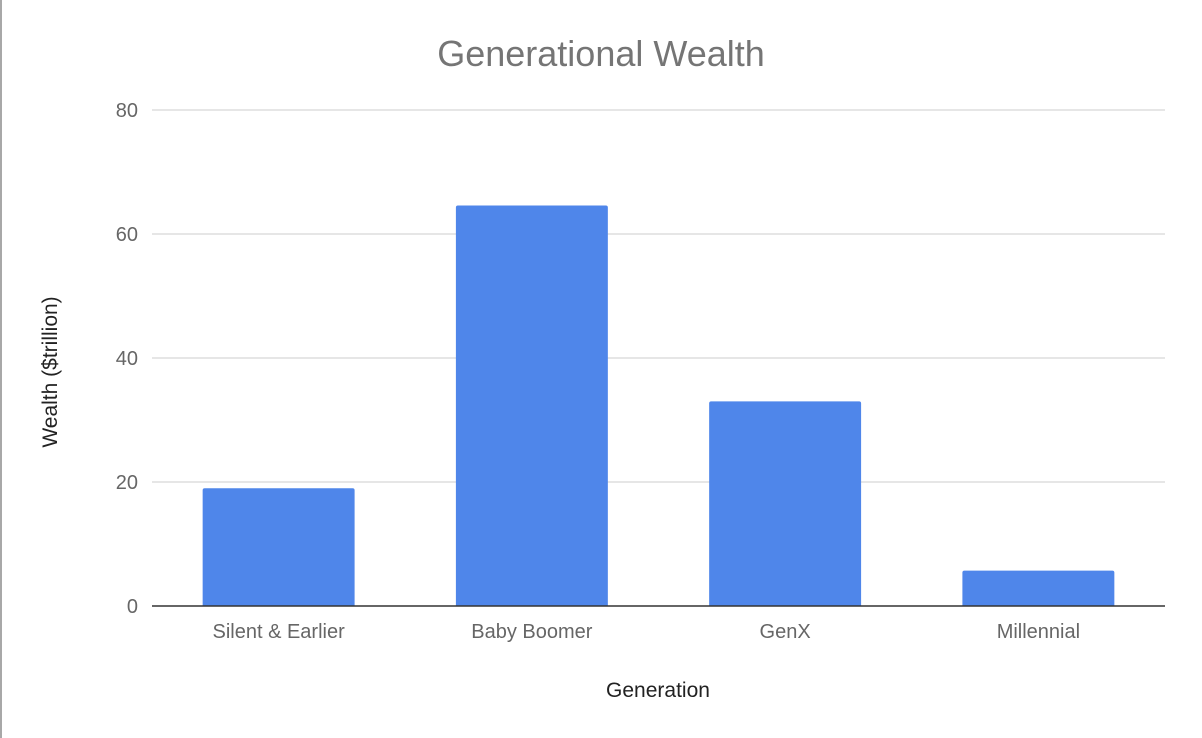 The width and height of the screenshot is (1202, 738). What do you see at coordinates (127, 483) in the screenshot?
I see `y-tick-label: 20` at bounding box center [127, 483].